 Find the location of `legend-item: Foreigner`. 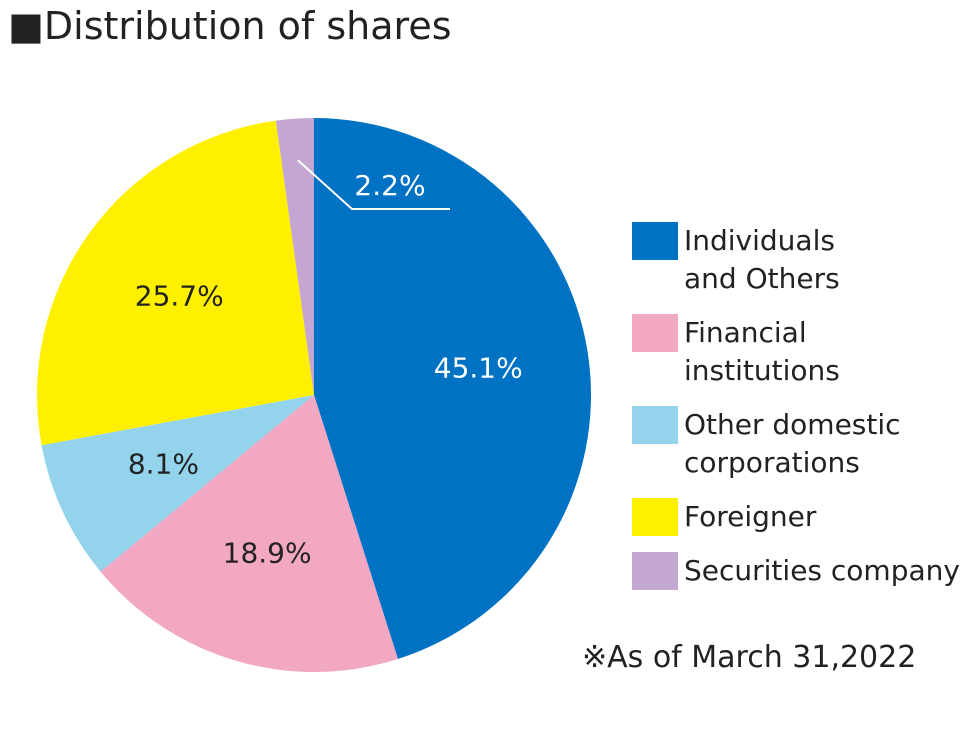

legend-item: Foreigner is located at coordinates (797, 517).